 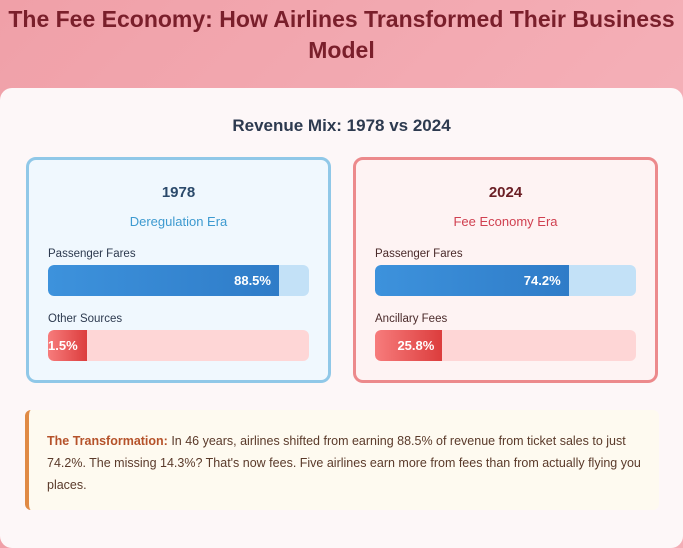 I want to click on bar-track: 74.2%, so click(x=505, y=280).